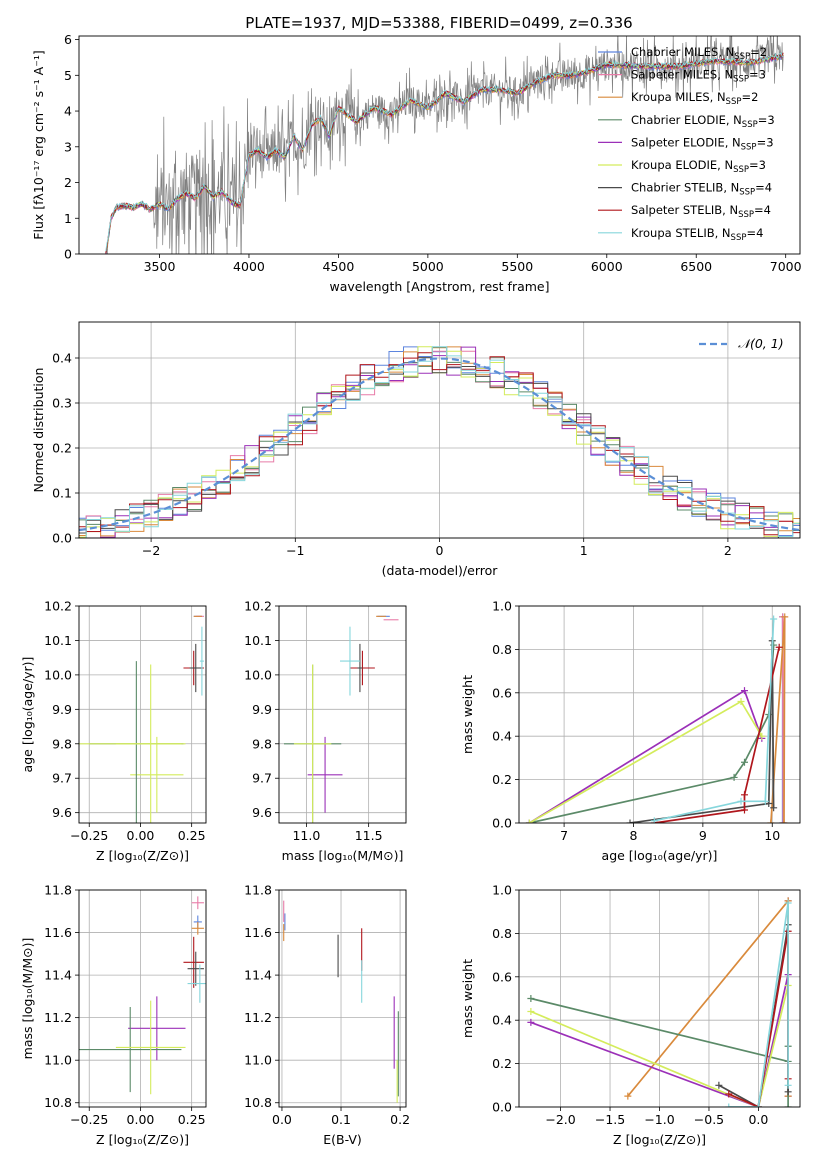 Image resolution: width=819 pixels, height=1170 pixels. I want to click on mass-vs-Z-plot-area, so click(142, 995).